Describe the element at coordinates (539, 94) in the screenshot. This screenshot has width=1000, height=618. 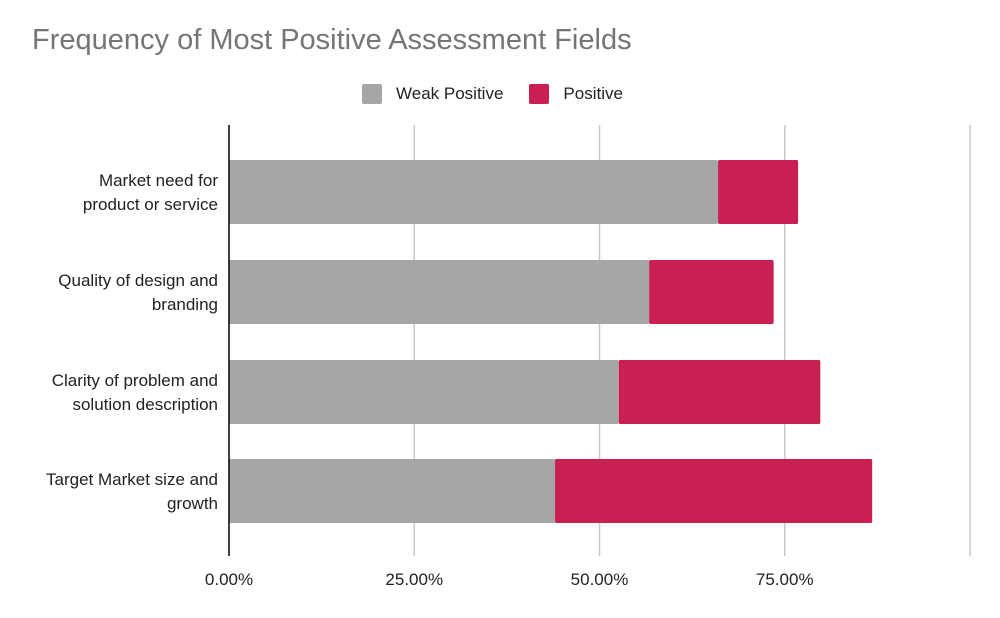
I see `legend-swatch-positive` at that location.